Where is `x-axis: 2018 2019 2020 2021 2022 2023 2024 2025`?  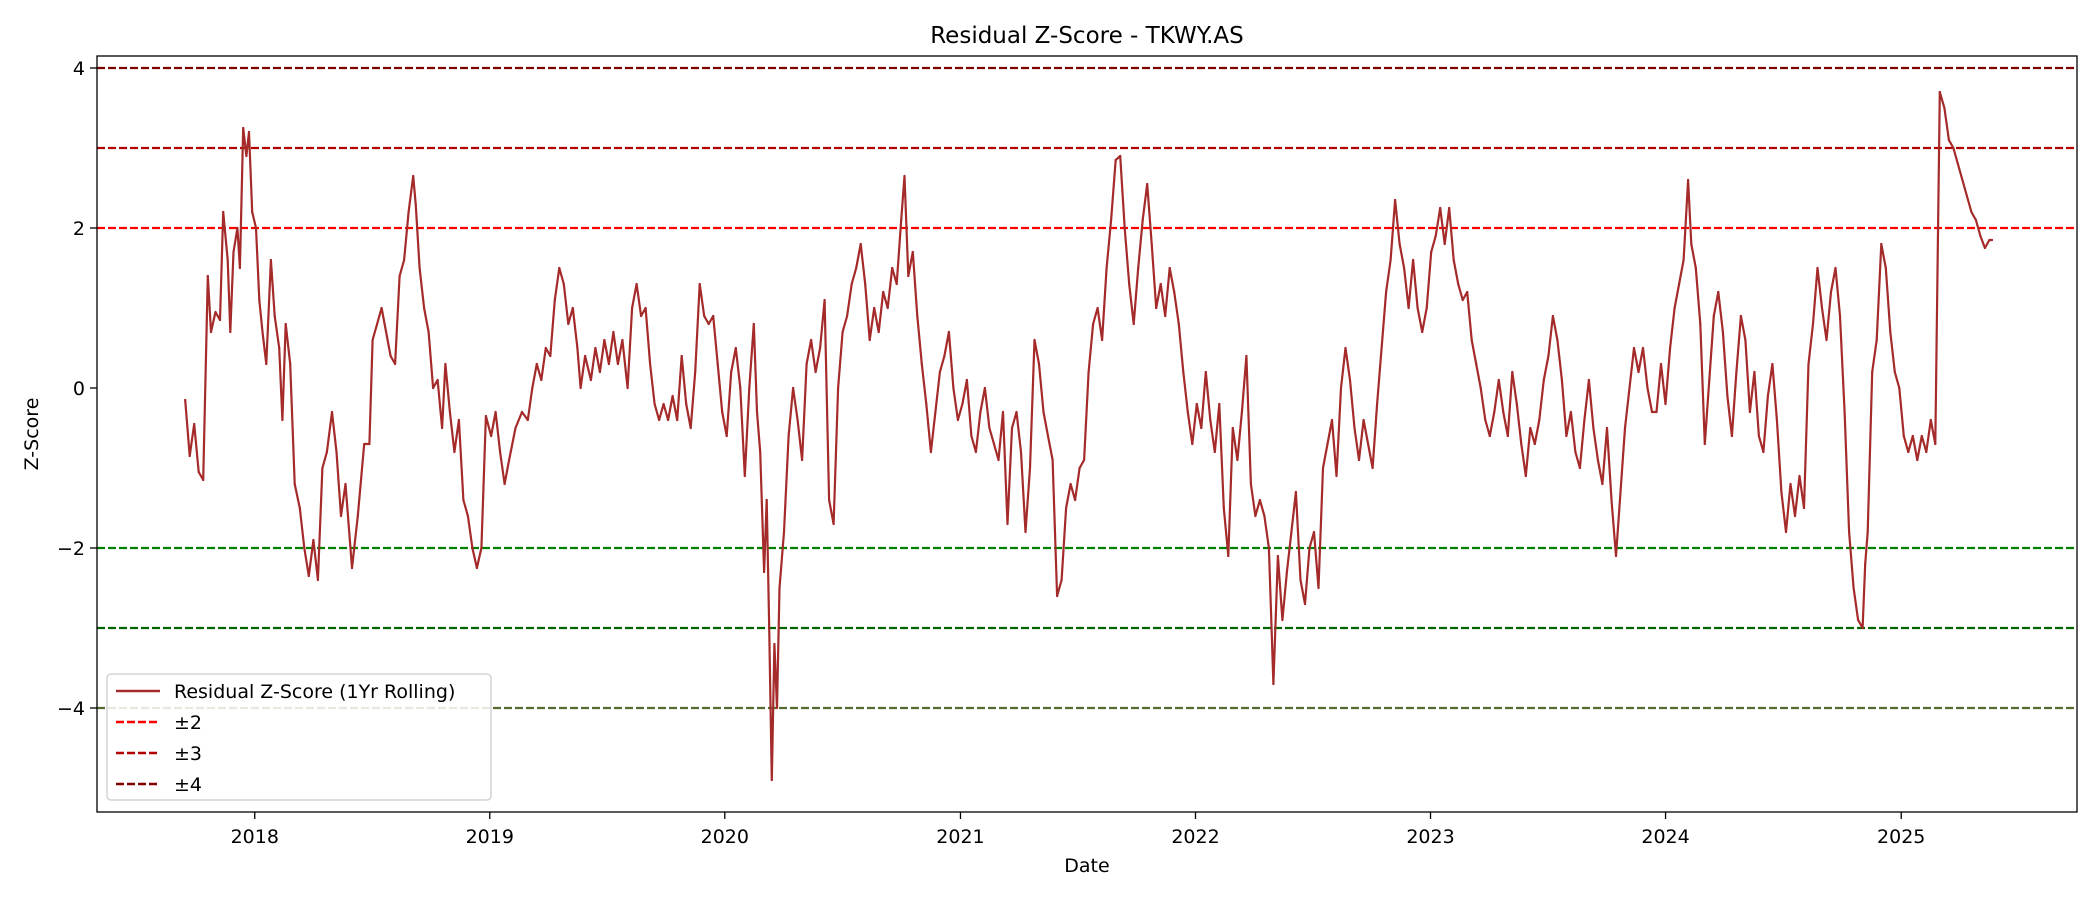 x-axis: 2018 2019 2020 2021 2022 2023 2024 2025 is located at coordinates (1078, 830).